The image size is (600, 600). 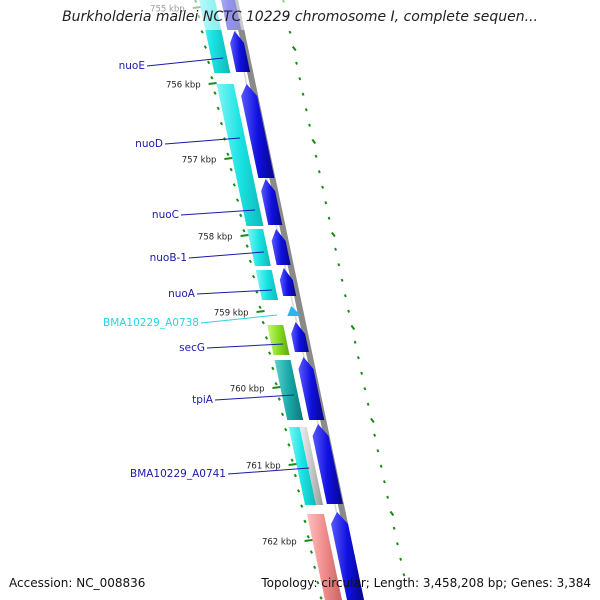 What do you see at coordinates (199, 161) in the screenshot?
I see `scale-label: 757 kbp` at bounding box center [199, 161].